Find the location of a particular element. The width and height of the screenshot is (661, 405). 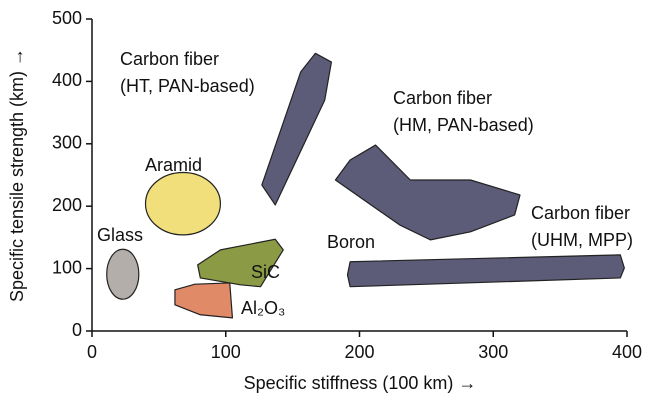

y-tick-label: 400 is located at coordinates (67, 80).